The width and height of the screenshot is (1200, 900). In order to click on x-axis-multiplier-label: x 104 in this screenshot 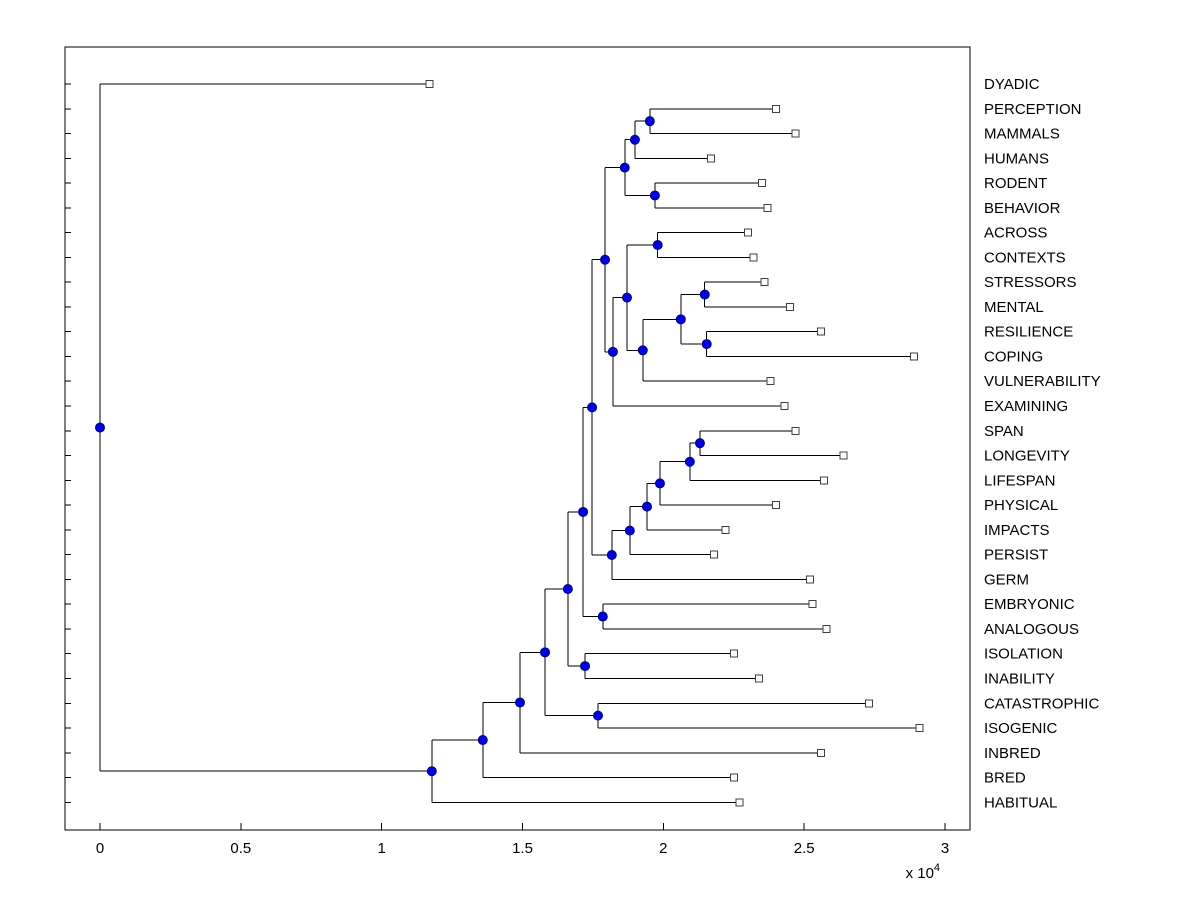, I will do `click(923, 872)`.